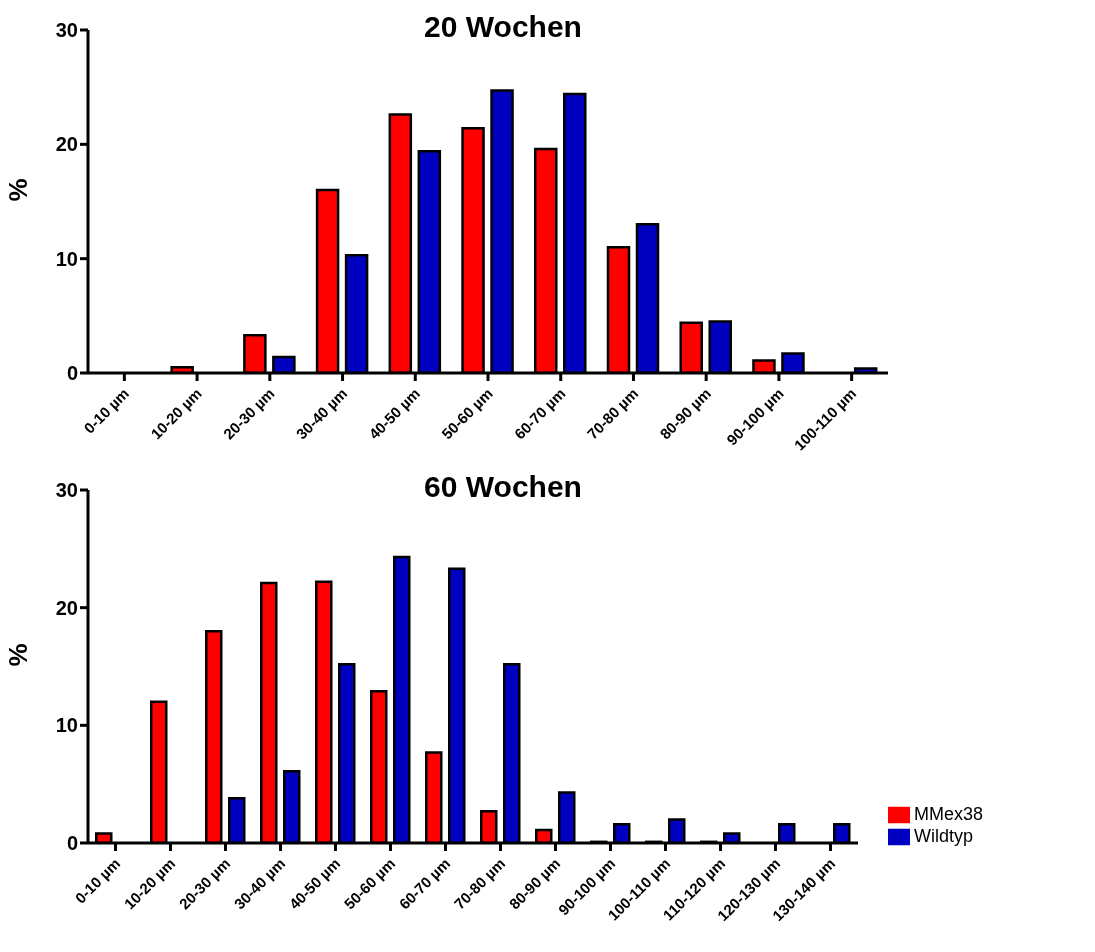 The image size is (1095, 952). Describe the element at coordinates (949, 813) in the screenshot. I see `legend-label: MMex38` at that location.